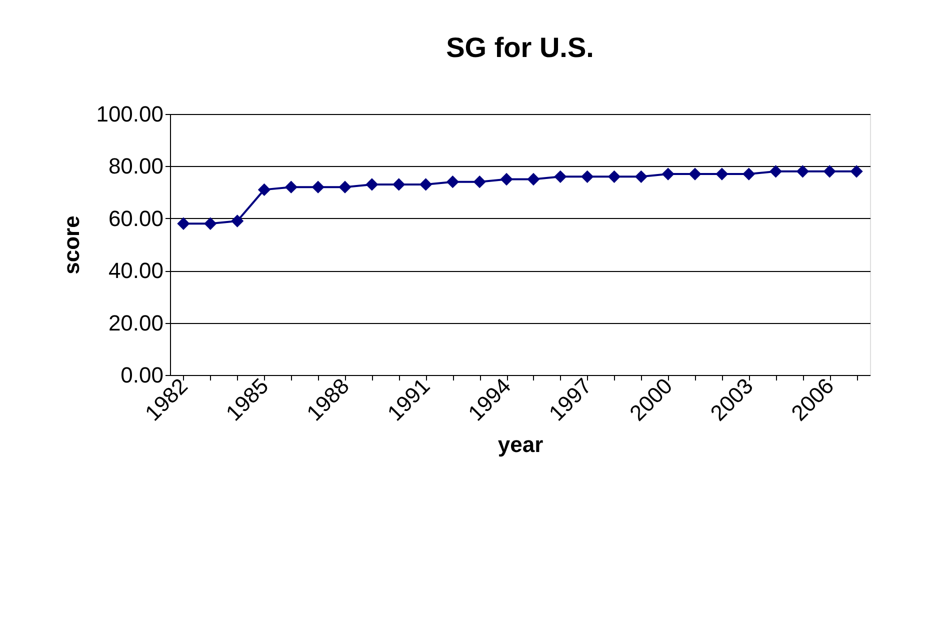  Describe the element at coordinates (130, 114) in the screenshot. I see `y-tick-label: 100.00` at that location.